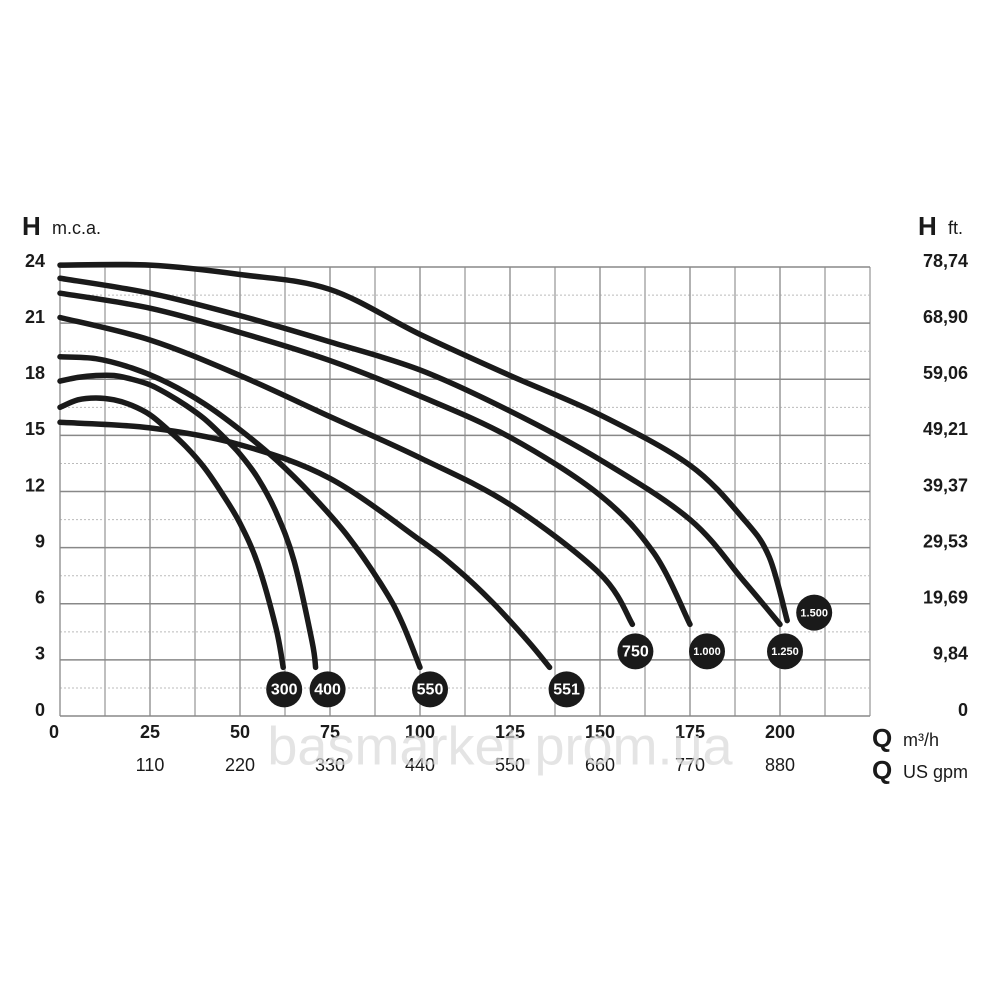 Image resolution: width=1000 pixels, height=1000 pixels. Describe the element at coordinates (150, 732) in the screenshot. I see `x-tick-label: 25` at that location.